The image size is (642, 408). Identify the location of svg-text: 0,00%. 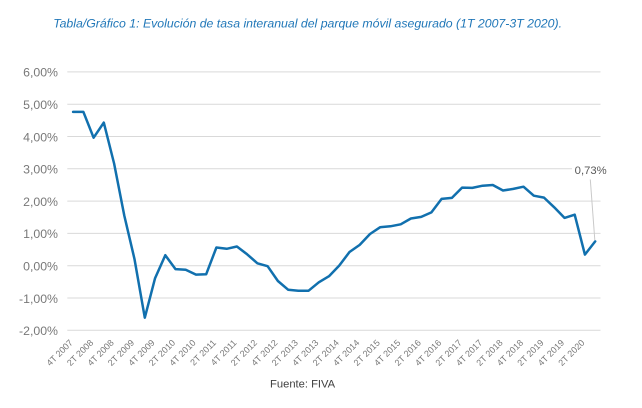
(40, 267).